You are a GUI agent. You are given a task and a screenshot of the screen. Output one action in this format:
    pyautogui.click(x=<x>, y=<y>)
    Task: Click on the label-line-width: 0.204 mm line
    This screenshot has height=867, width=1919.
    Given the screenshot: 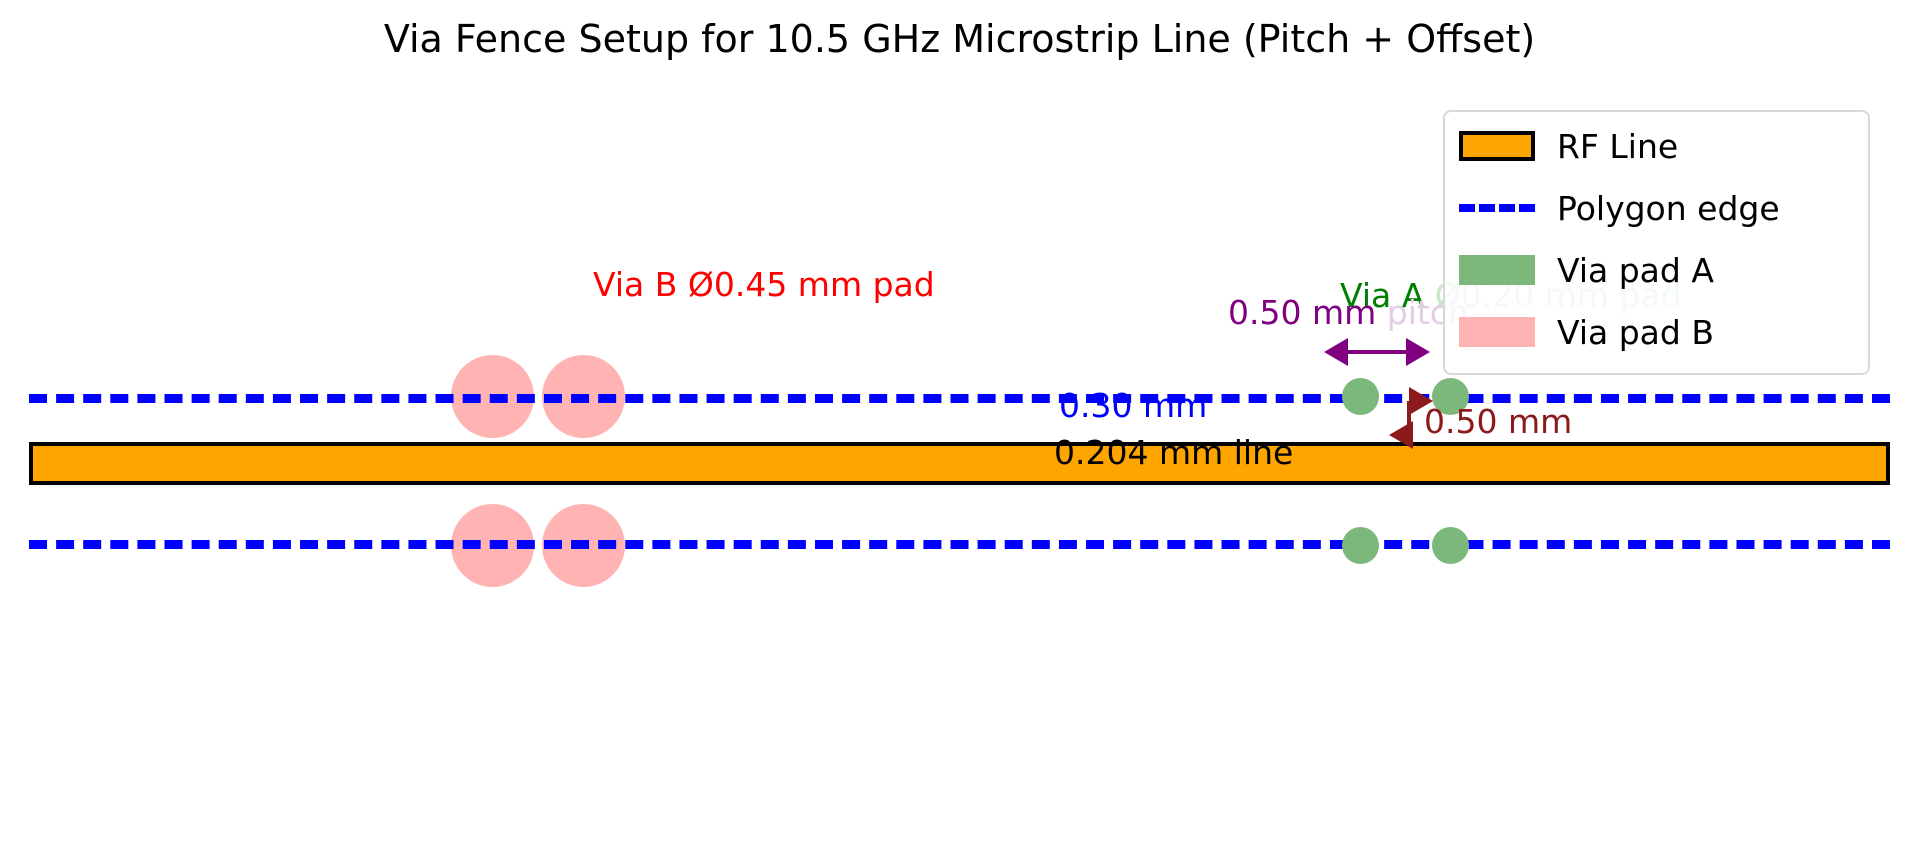 What is the action you would take?
    pyautogui.click(x=1174, y=452)
    